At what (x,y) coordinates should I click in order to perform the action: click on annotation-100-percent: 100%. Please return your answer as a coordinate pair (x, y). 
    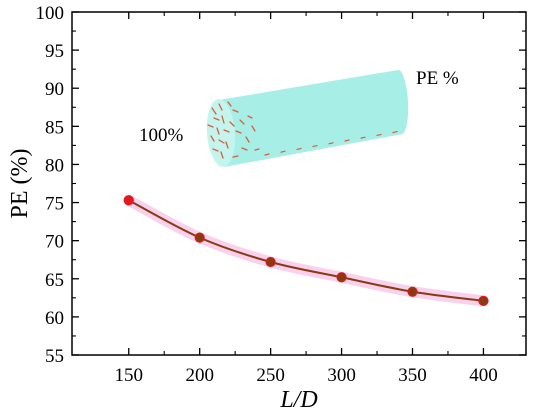
    Looking at the image, I should click on (161, 135).